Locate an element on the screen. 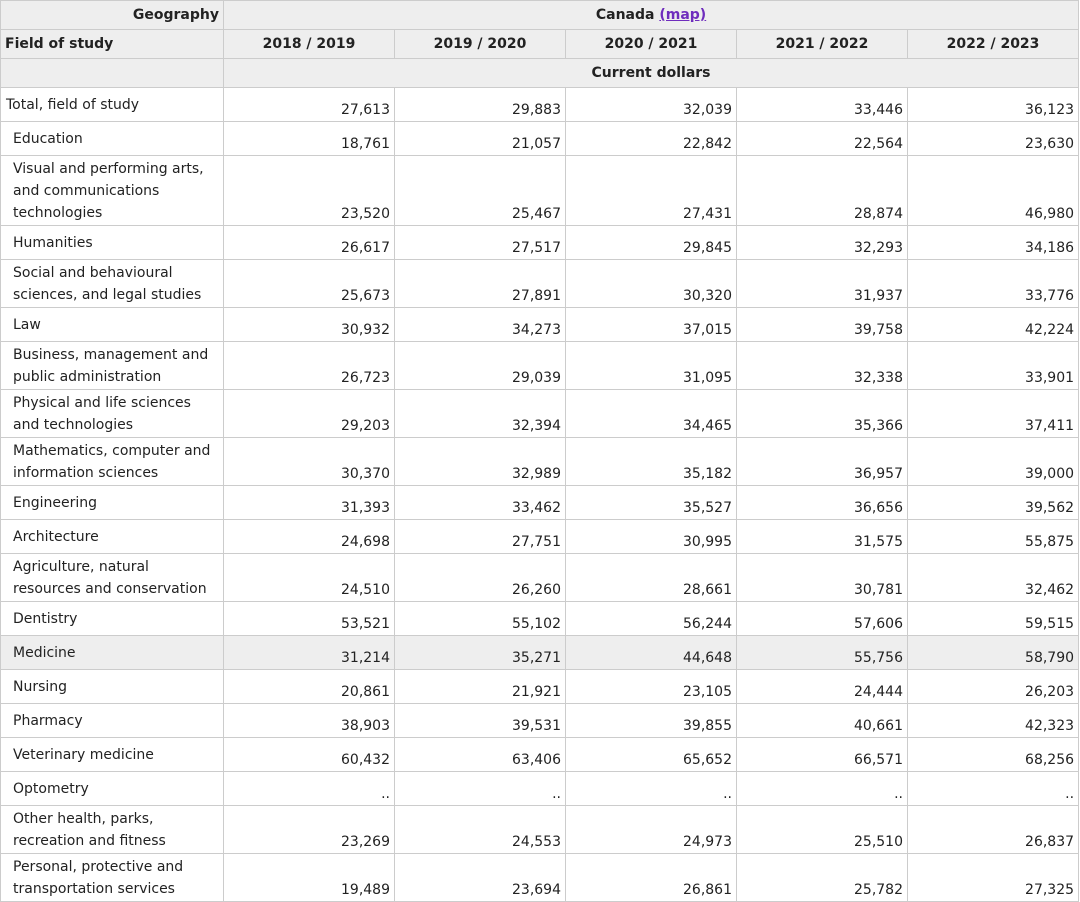  cell-value: 18,761 is located at coordinates (309, 138).